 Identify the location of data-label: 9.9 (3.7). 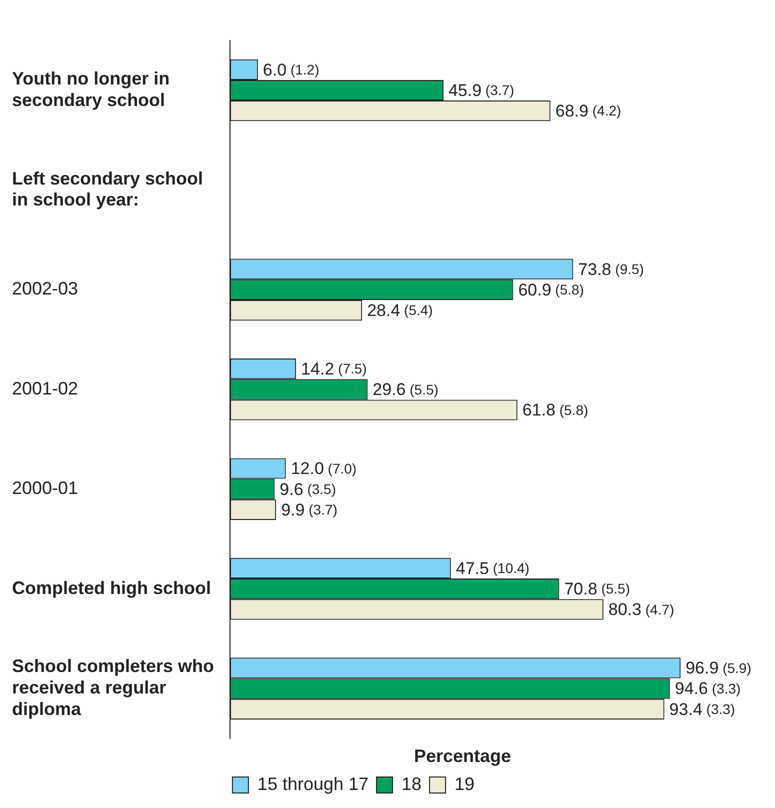
(309, 510).